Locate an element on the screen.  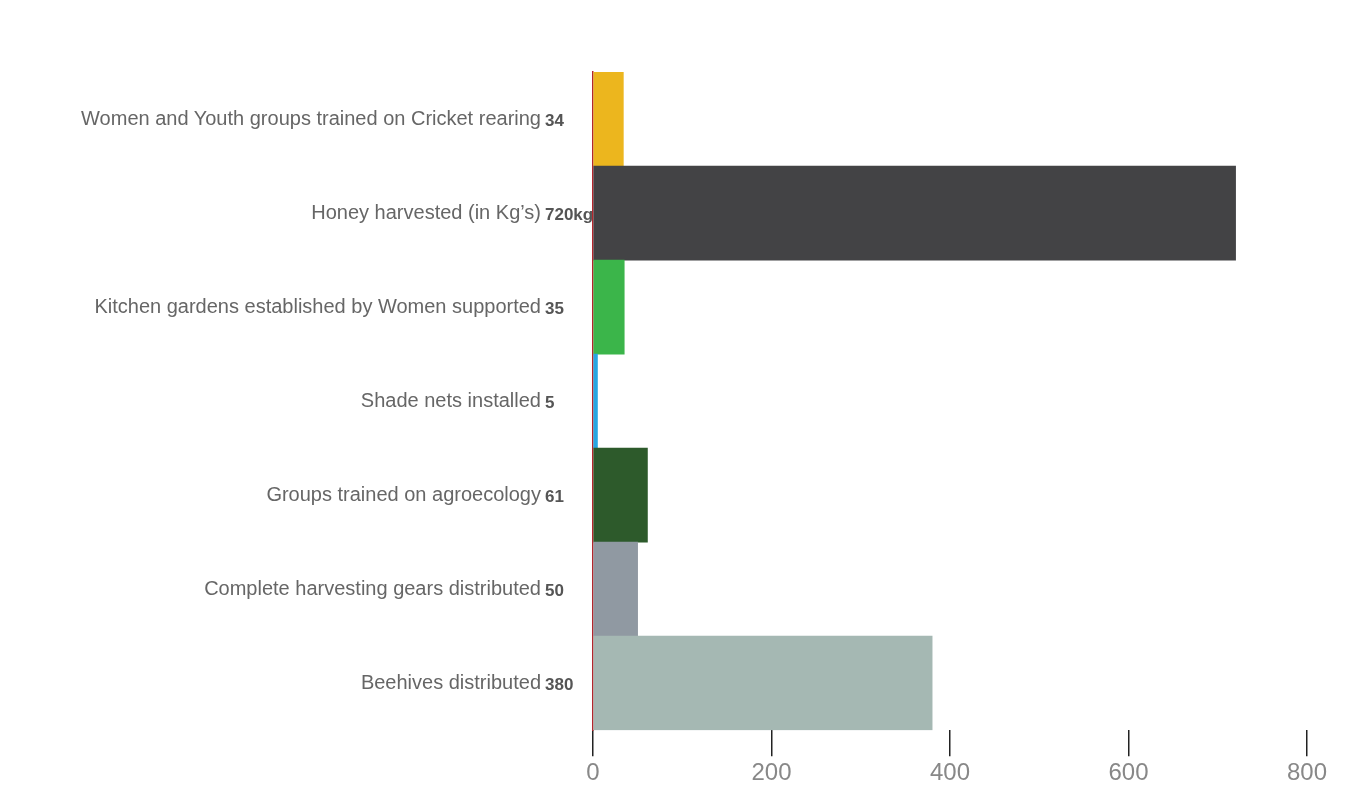
y-tick-label: Beehives distributed is located at coordinates (450, 681).